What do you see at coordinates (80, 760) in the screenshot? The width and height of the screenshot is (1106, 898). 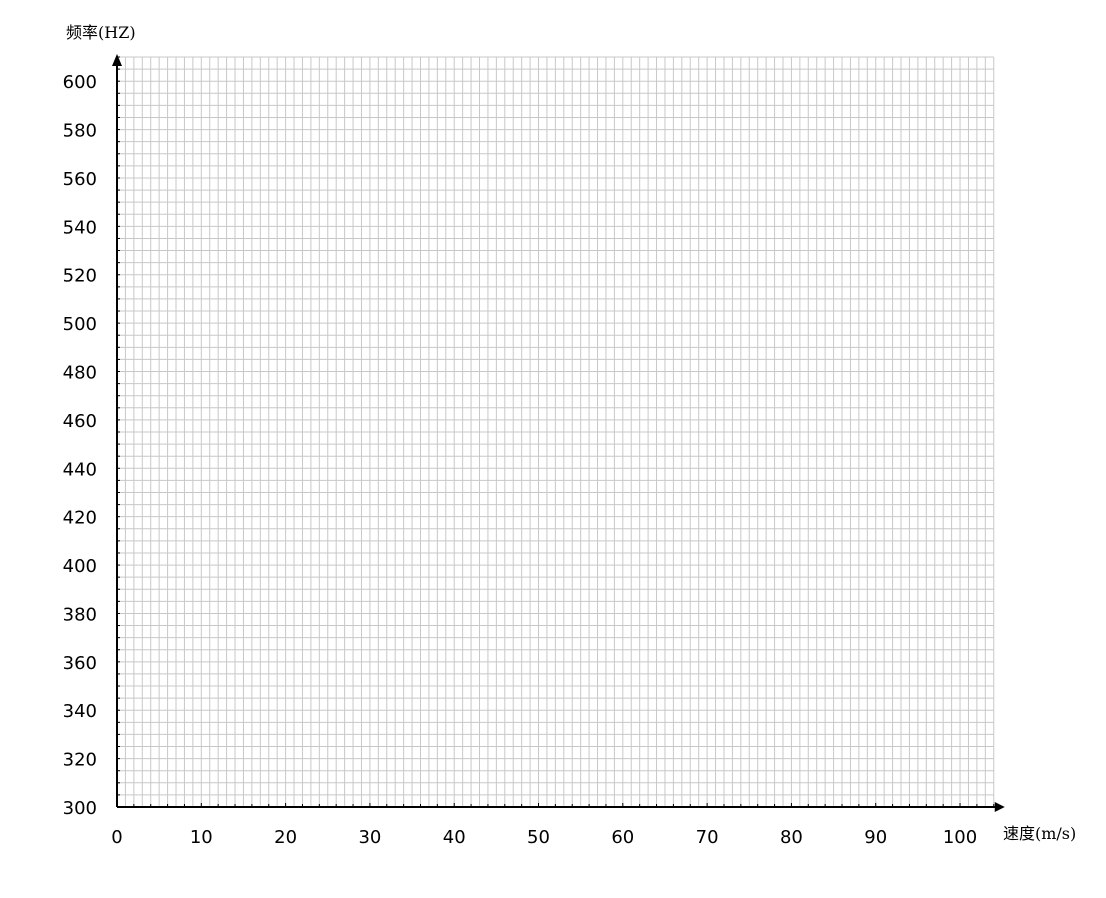 I see `y-tick-label: 320` at bounding box center [80, 760].